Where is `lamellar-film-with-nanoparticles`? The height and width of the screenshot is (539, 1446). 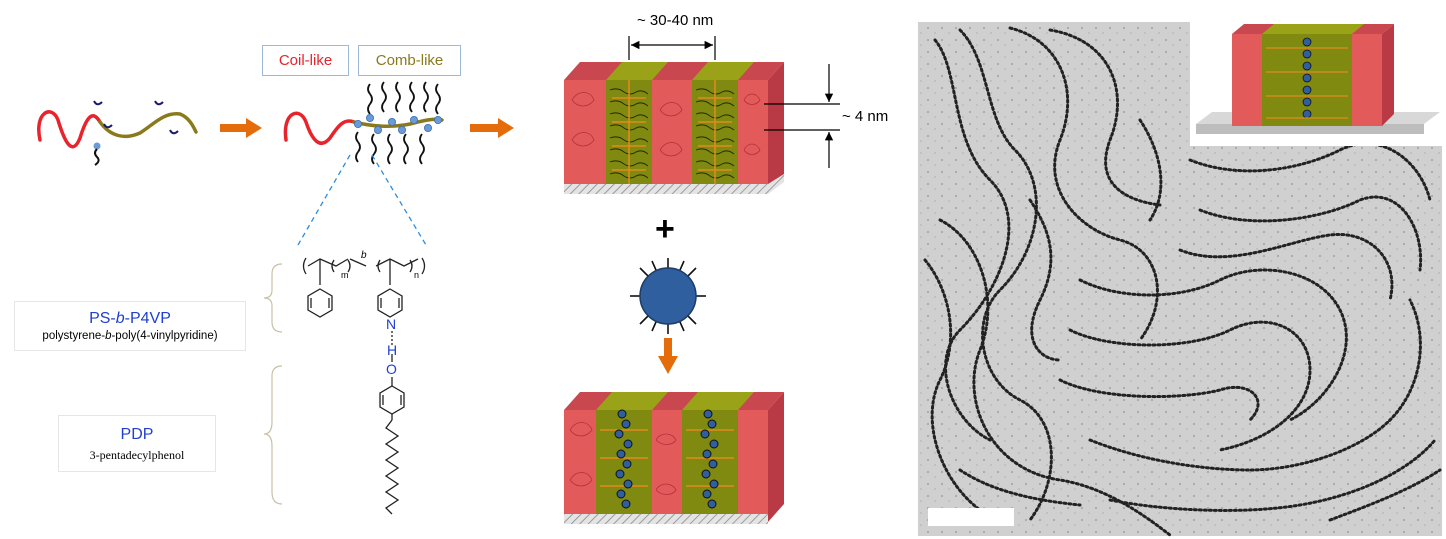
lamellar-film-with-nanoparticles is located at coordinates (674, 458).